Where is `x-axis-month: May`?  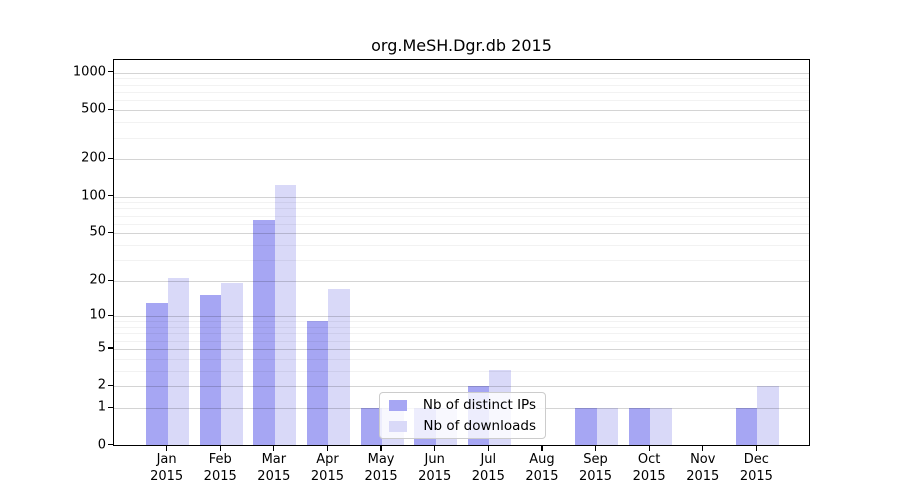 x-axis-month: May is located at coordinates (381, 459).